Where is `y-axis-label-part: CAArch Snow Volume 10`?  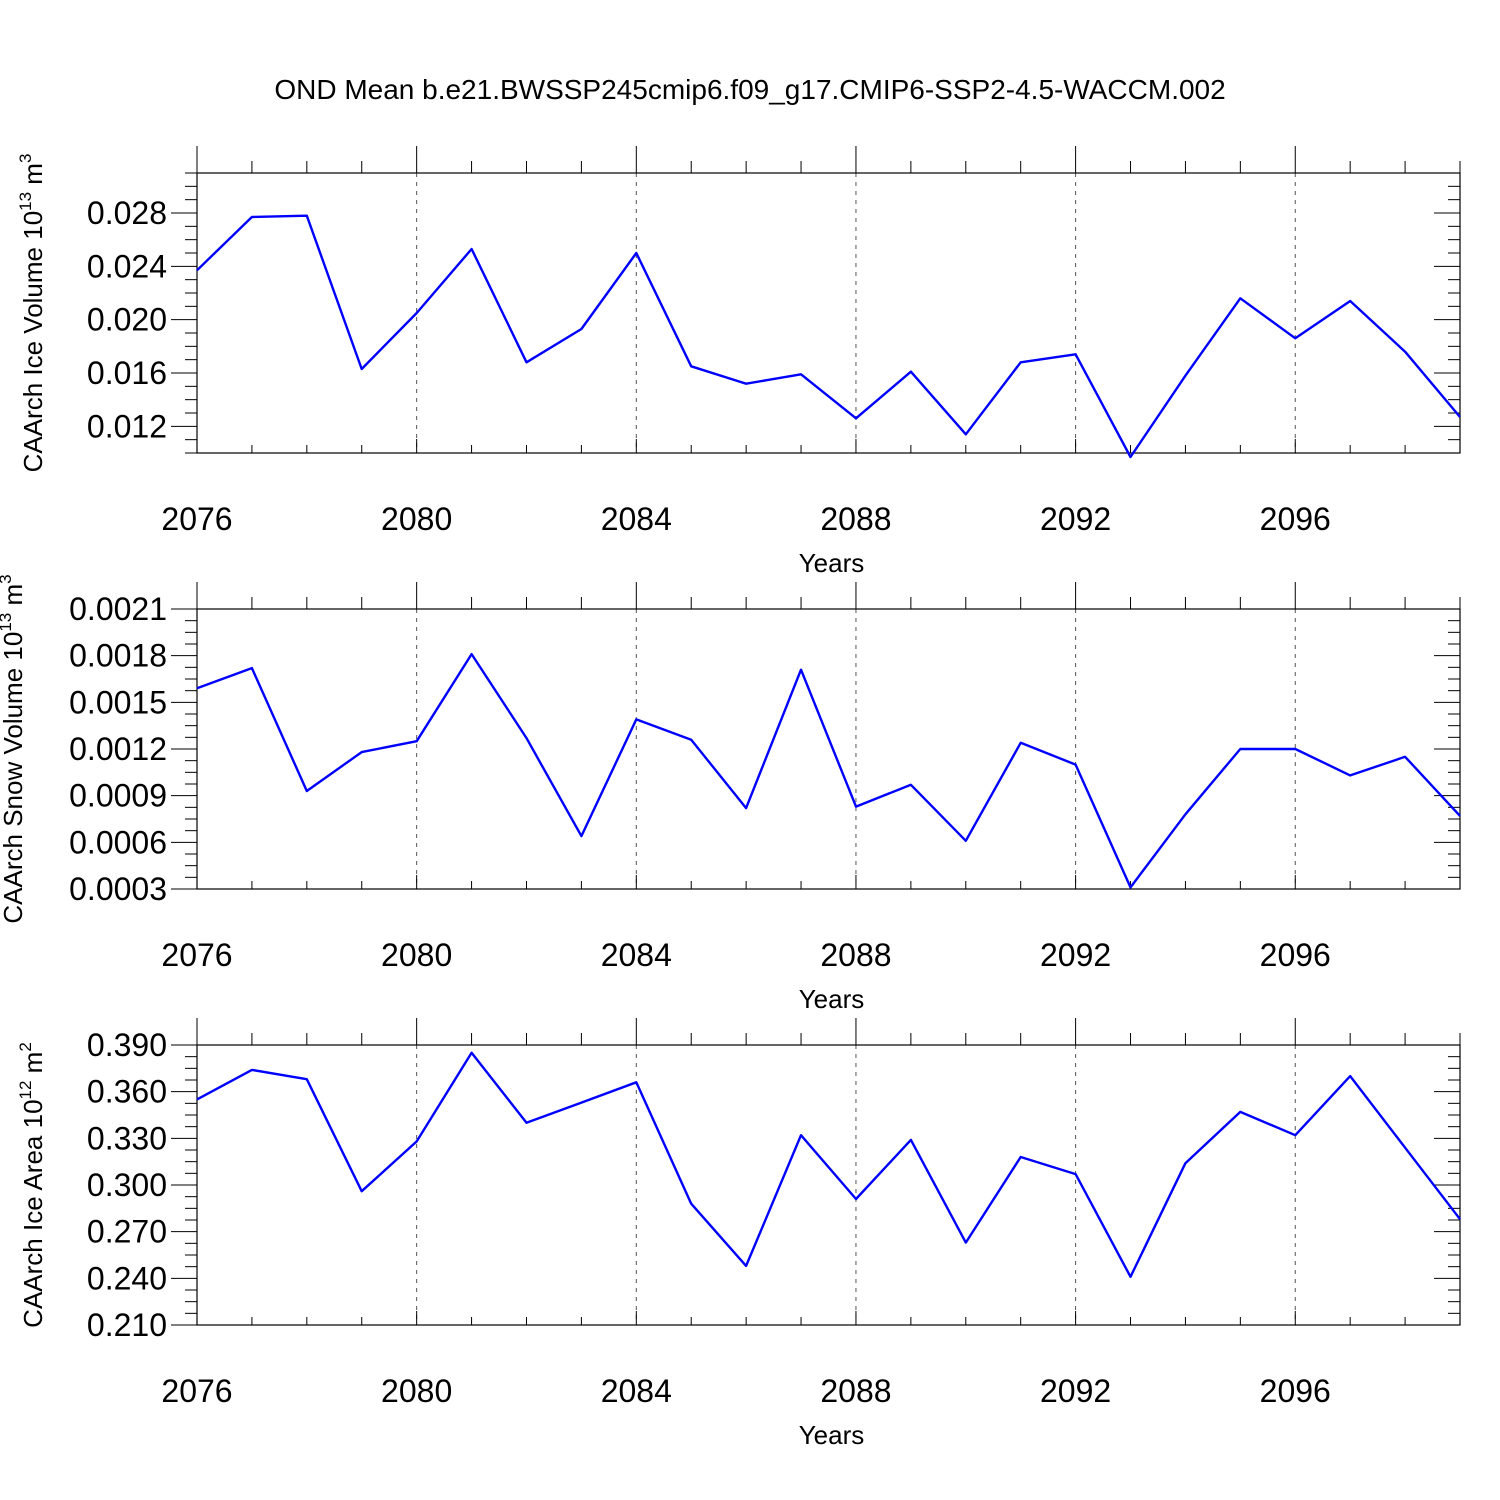 y-axis-label-part: CAArch Snow Volume 10 is located at coordinates (14, 778).